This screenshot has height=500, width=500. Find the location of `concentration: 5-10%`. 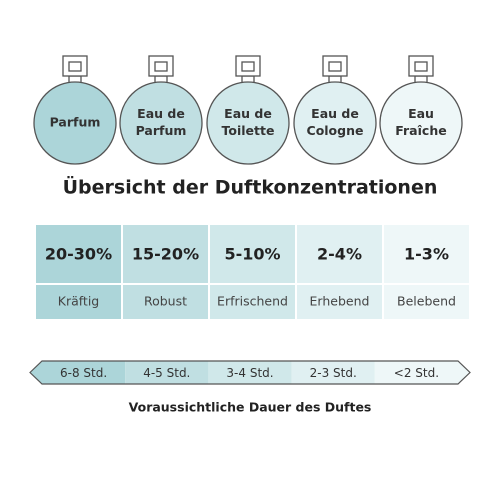

concentration: 5-10% is located at coordinates (252, 254).